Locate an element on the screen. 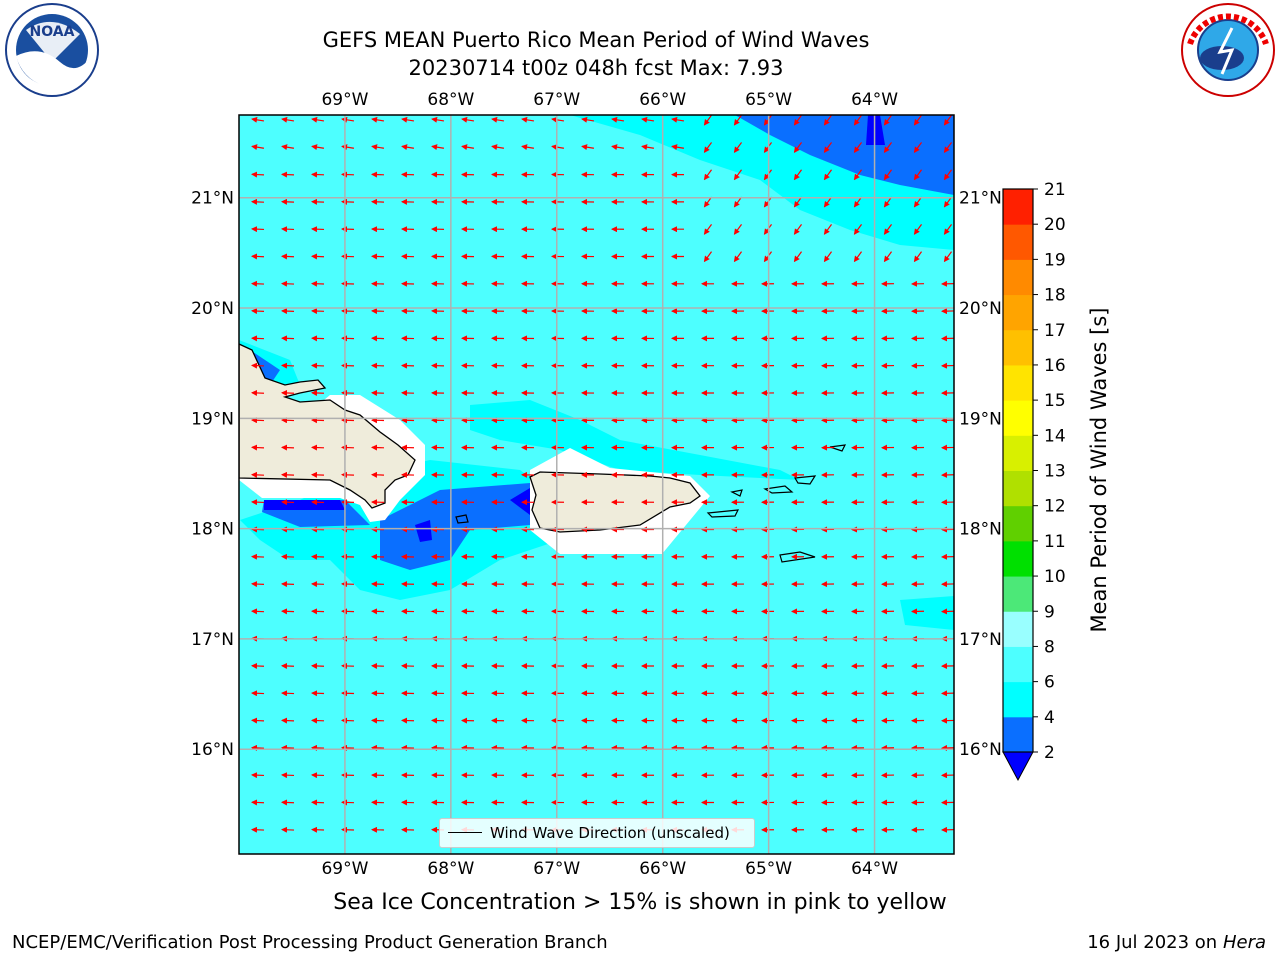  colorbar-tick-label: 19 is located at coordinates (1055, 260).